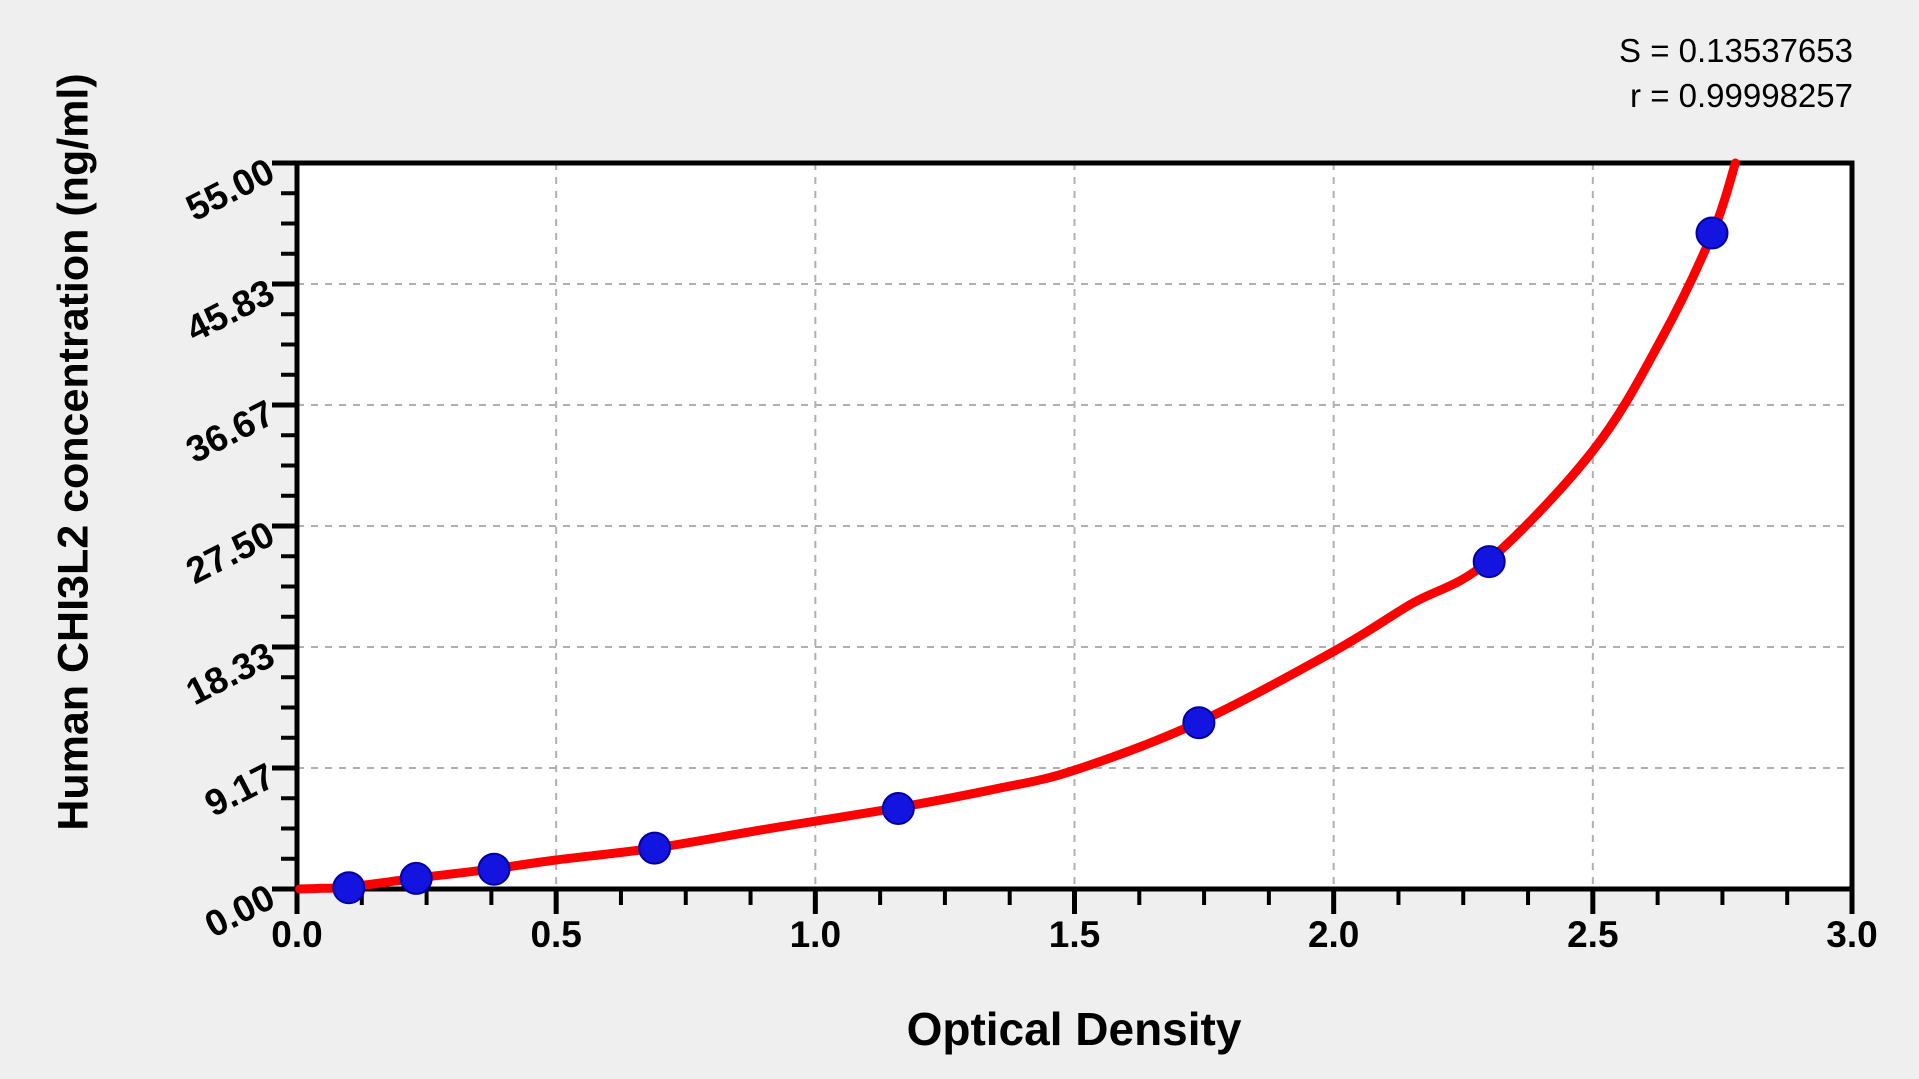 This screenshot has height=1079, width=1919. I want to click on y-axis-title: Human CHI3L2 concentration (ng/ml), so click(73, 452).